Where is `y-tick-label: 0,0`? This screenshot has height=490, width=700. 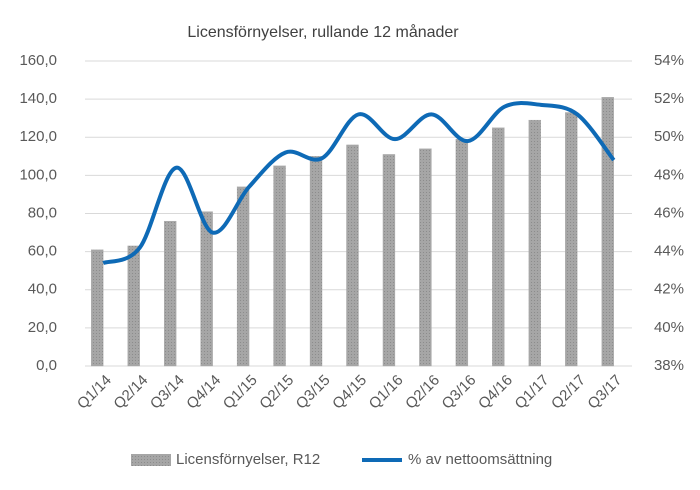
y-tick-label: 0,0 is located at coordinates (46, 365).